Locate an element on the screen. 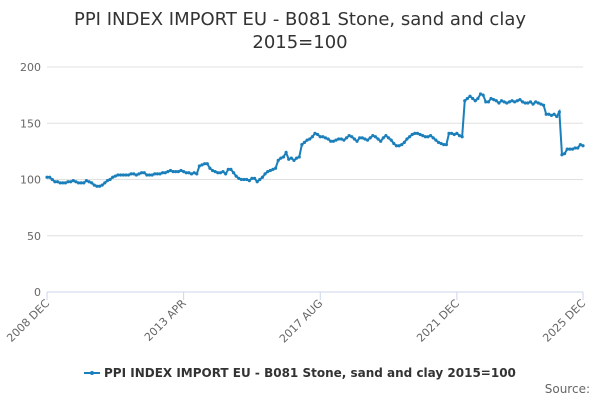 The height and width of the screenshot is (404, 600). source: Source: is located at coordinates (567, 389).